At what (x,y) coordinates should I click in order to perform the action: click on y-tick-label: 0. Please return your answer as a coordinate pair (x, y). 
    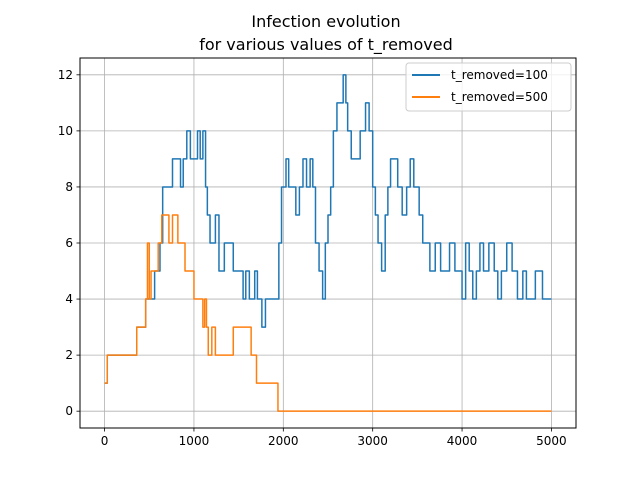
    Looking at the image, I should click on (69, 411).